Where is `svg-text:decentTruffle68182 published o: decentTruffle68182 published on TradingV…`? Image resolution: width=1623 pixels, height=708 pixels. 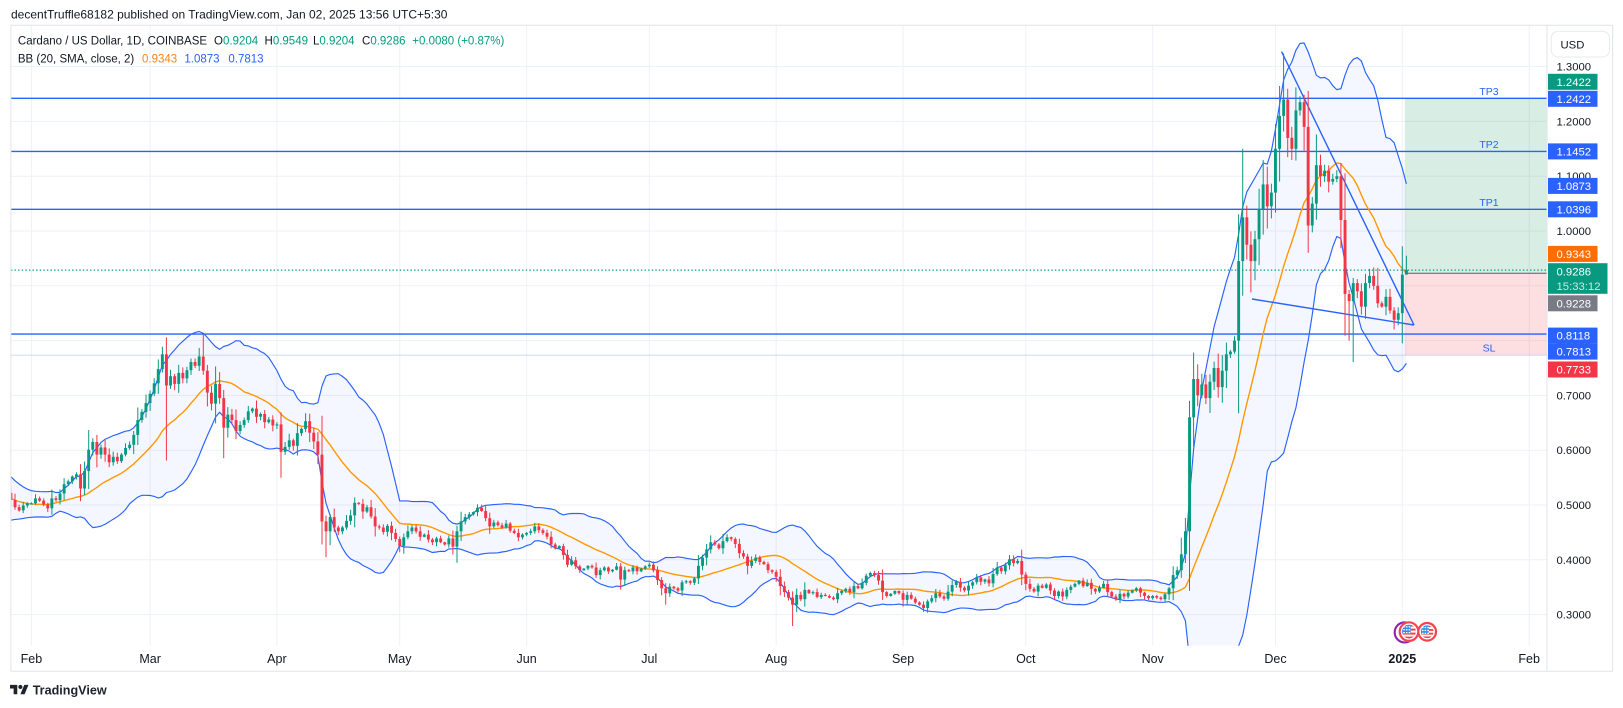
svg-text:decentTruffle68182 published o: decentTruffle68182 published on TradingV… is located at coordinates (229, 15).